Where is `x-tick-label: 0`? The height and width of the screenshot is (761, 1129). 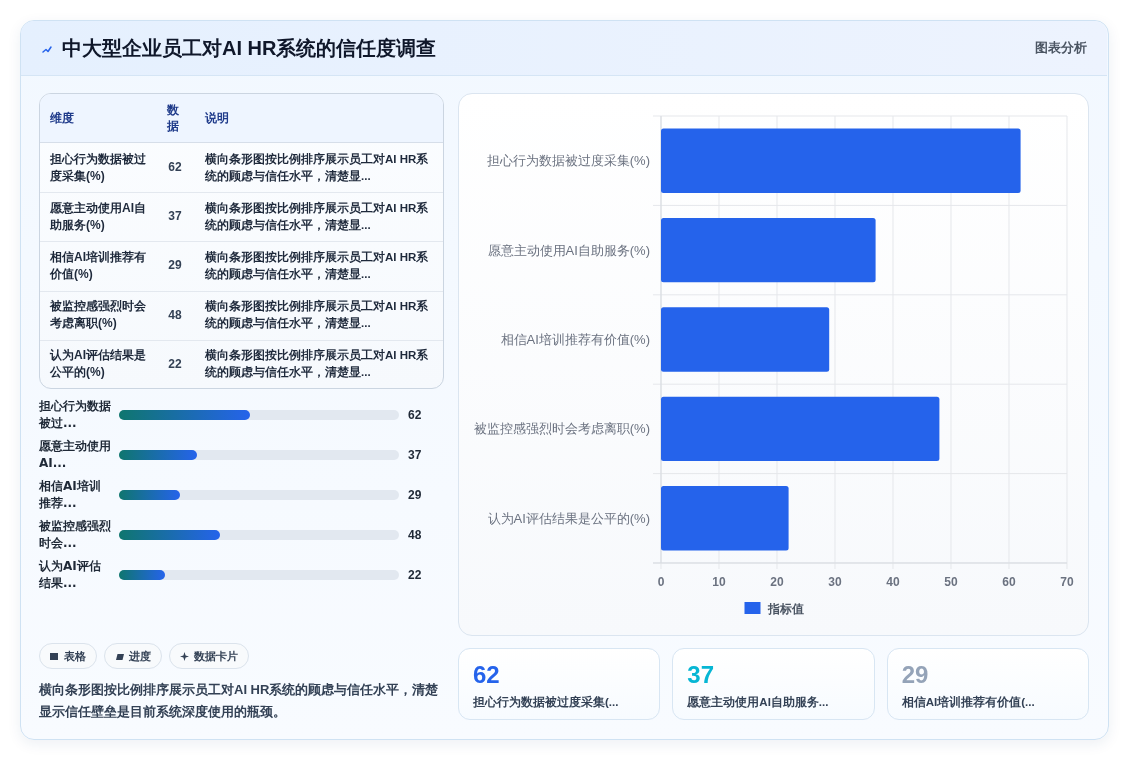 x-tick-label: 0 is located at coordinates (661, 582).